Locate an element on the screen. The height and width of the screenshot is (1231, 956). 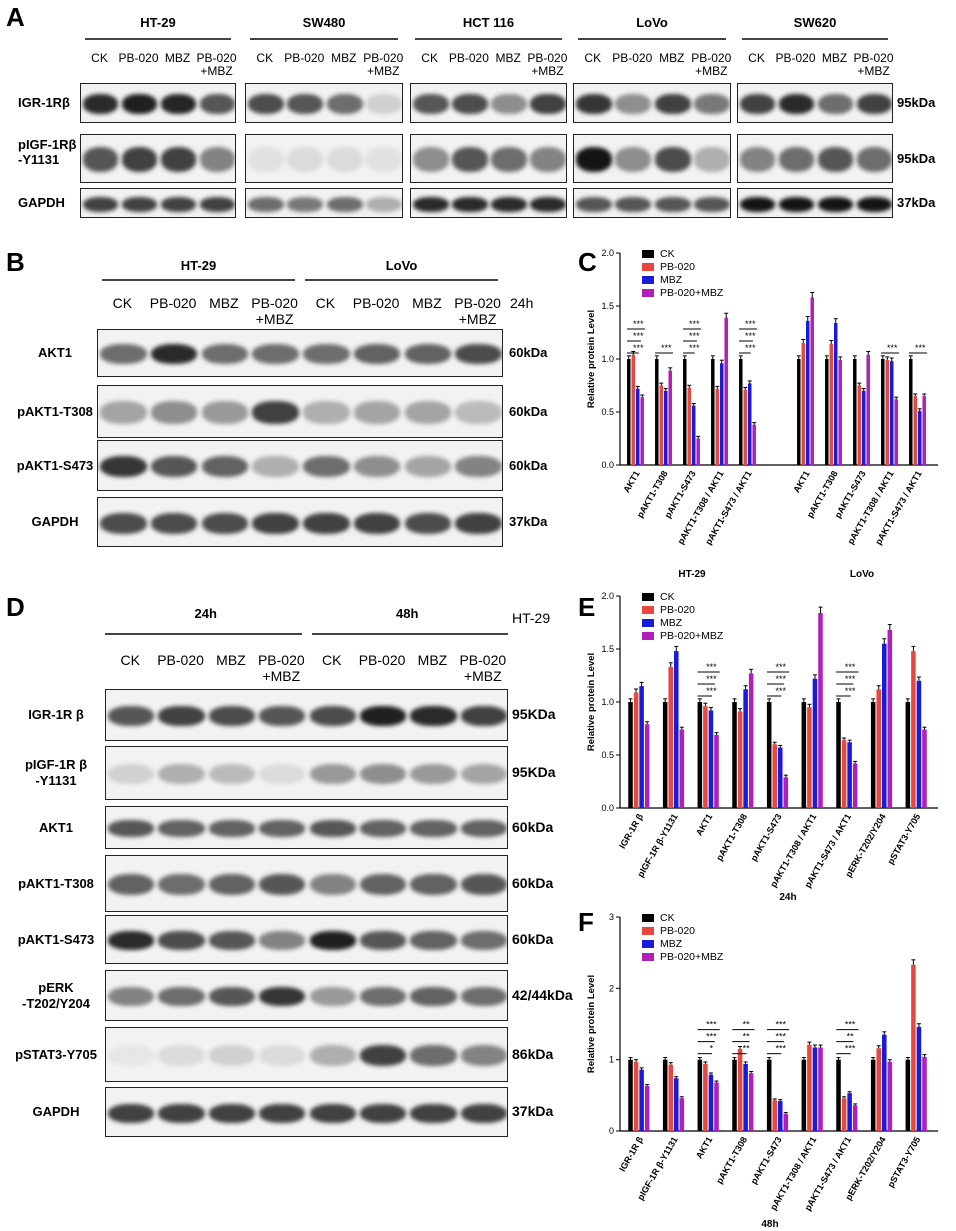
row-label: pERK -T202/Y204 is located at coordinates (56, 995).